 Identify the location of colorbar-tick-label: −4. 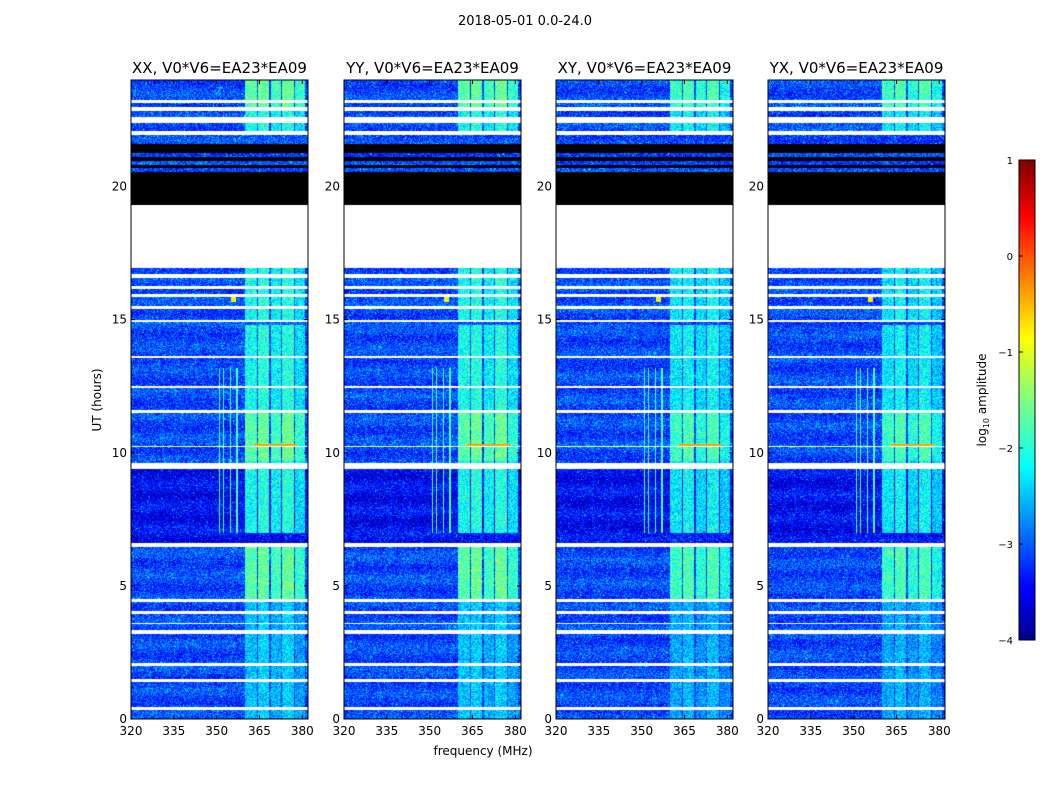
(1005, 641).